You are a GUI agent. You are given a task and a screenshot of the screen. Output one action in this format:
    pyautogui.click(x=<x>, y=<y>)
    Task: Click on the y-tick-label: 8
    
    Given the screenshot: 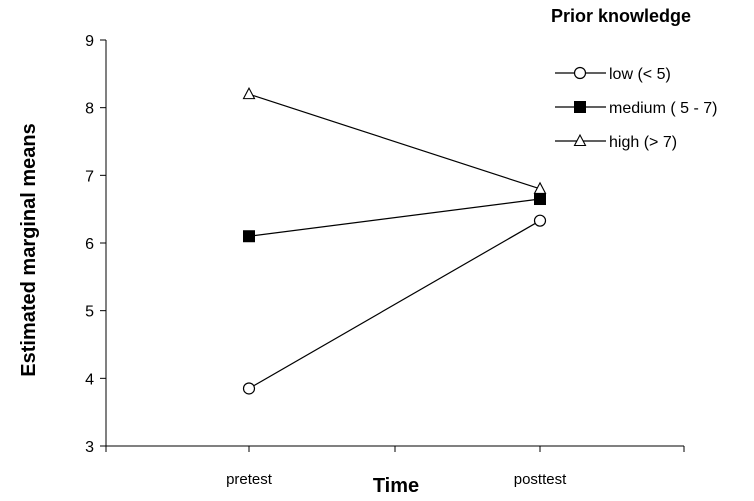 What is the action you would take?
    pyautogui.click(x=89, y=109)
    